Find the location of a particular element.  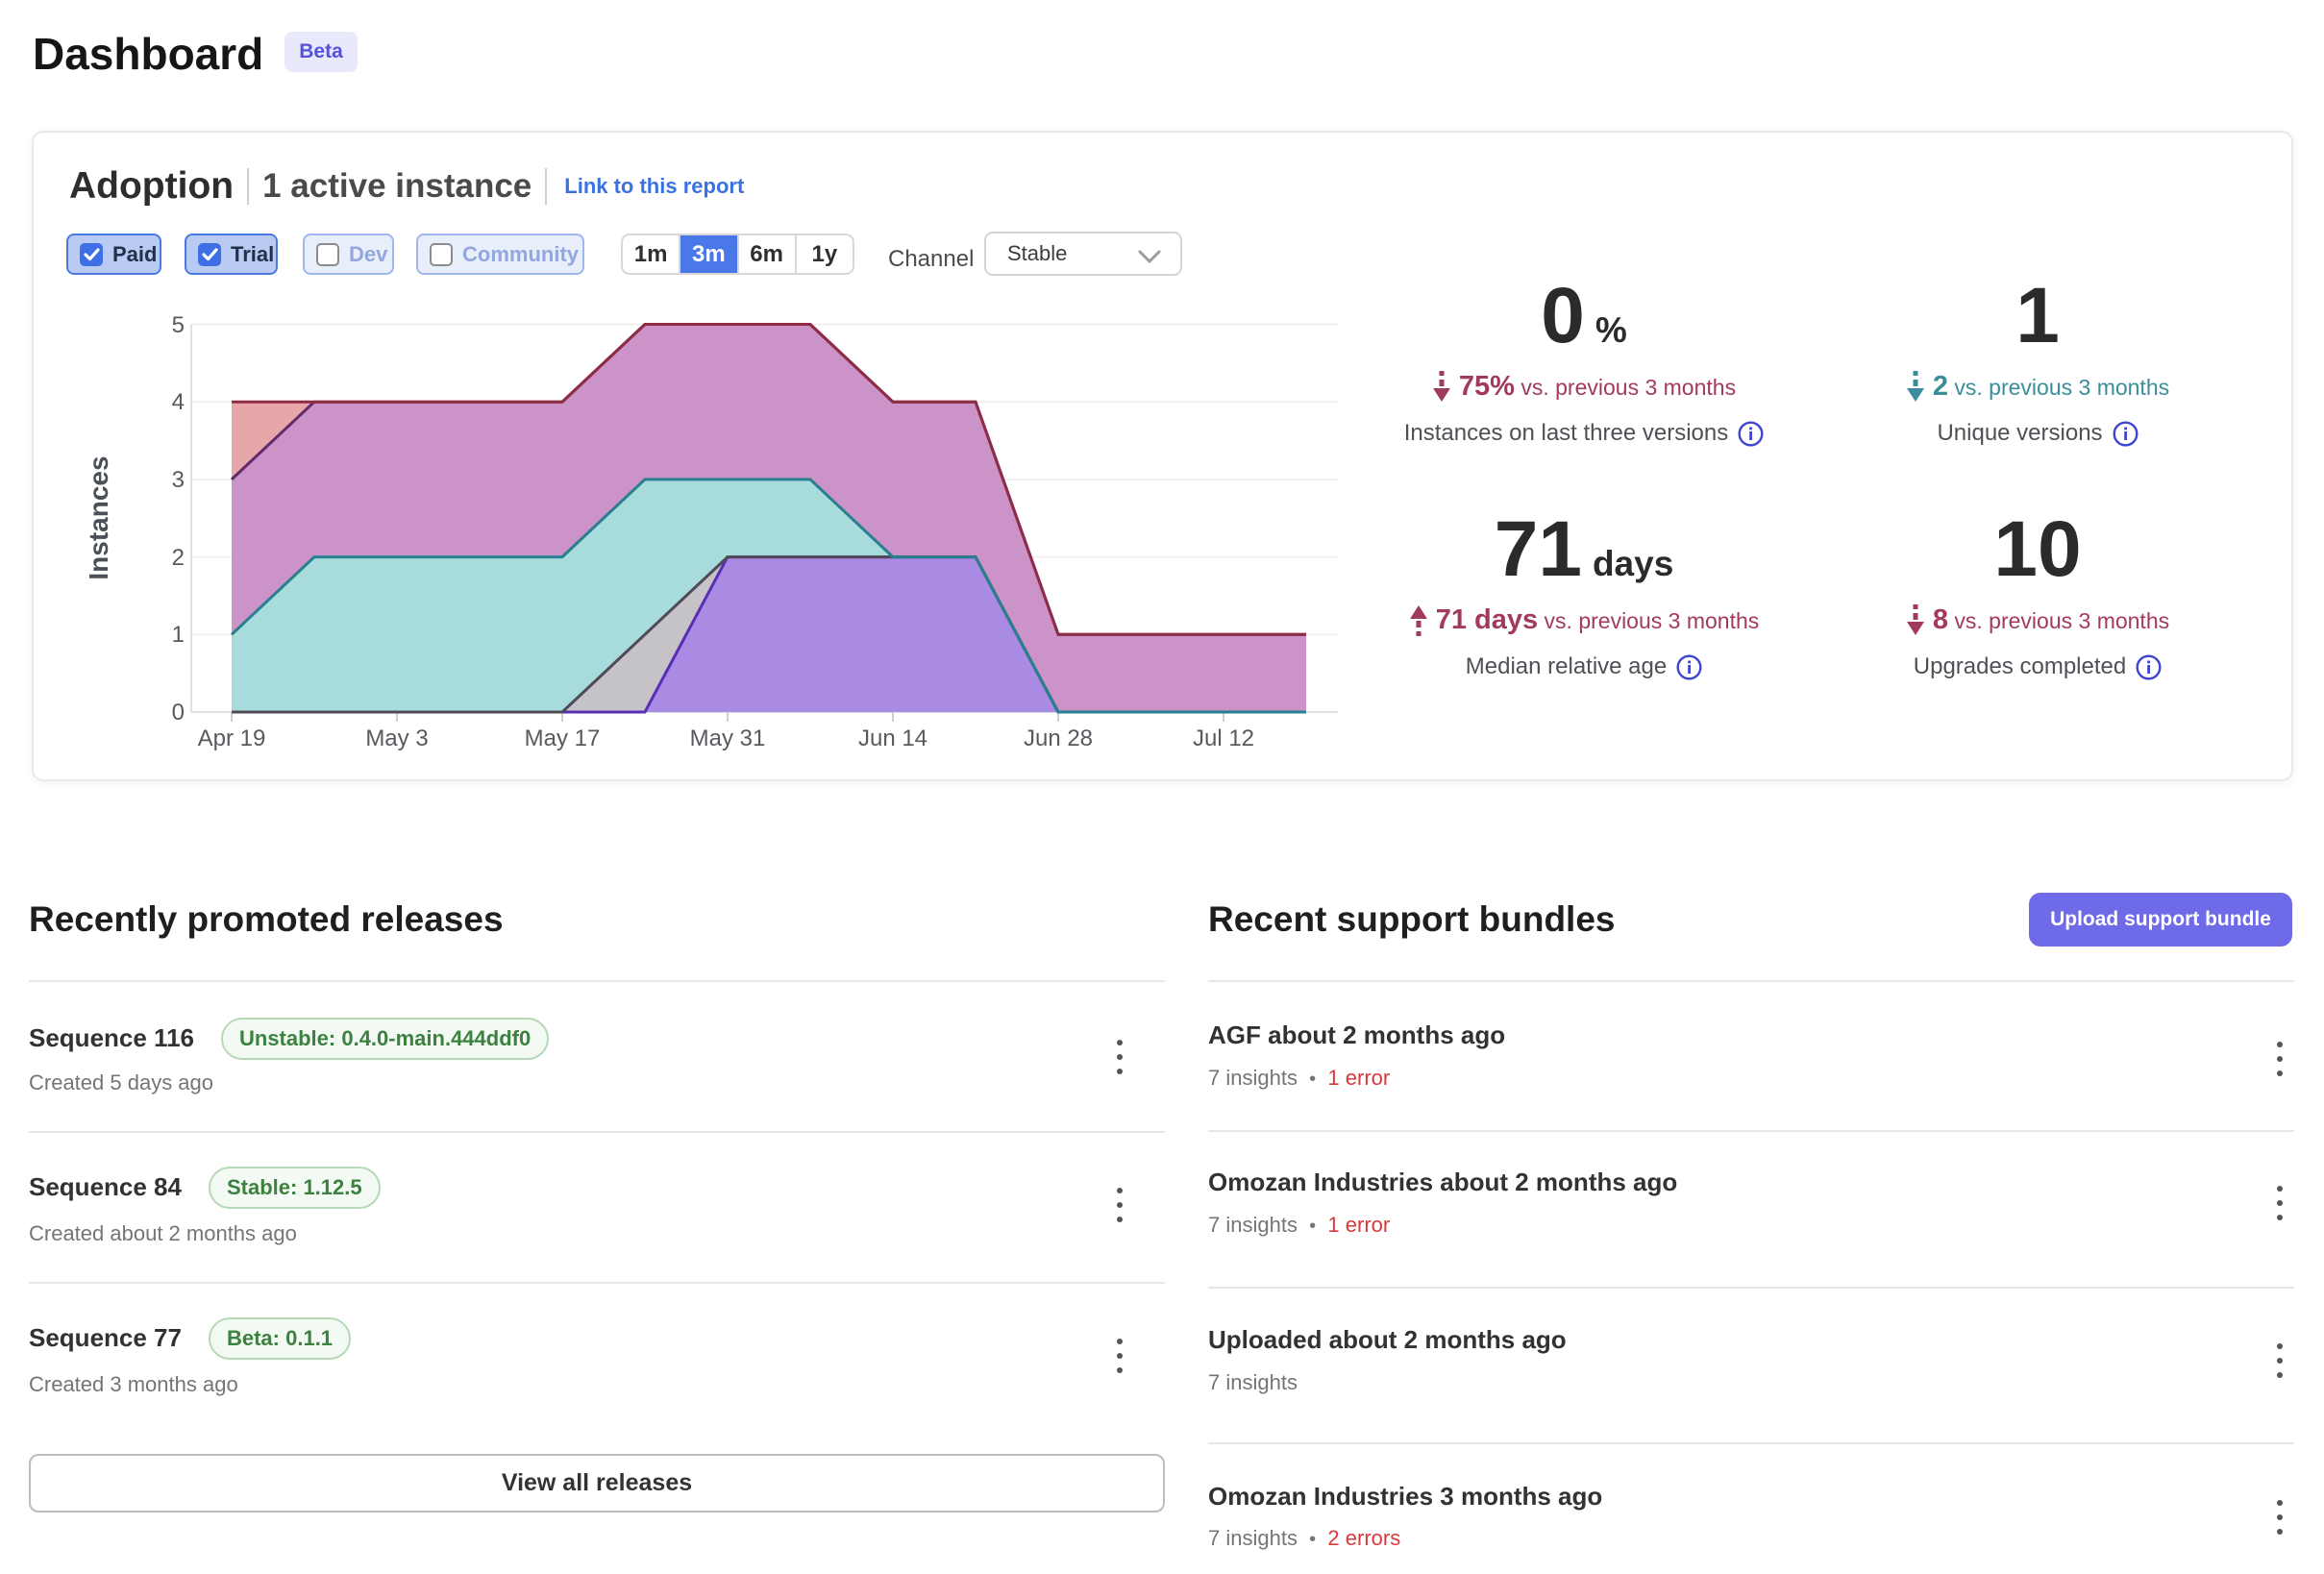

svg-text: Jul 12 is located at coordinates (1223, 738).